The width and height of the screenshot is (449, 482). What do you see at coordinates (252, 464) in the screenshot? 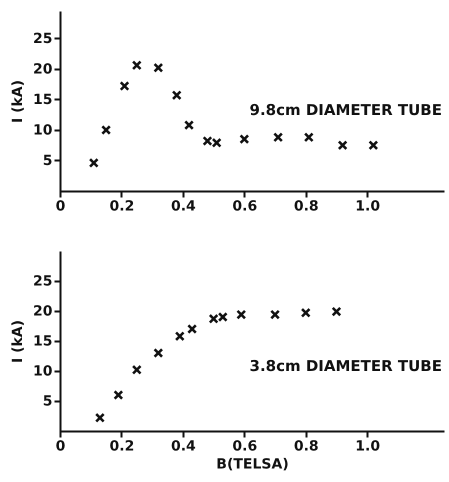
I see `x-axis-title: B(TELSA)` at bounding box center [252, 464].